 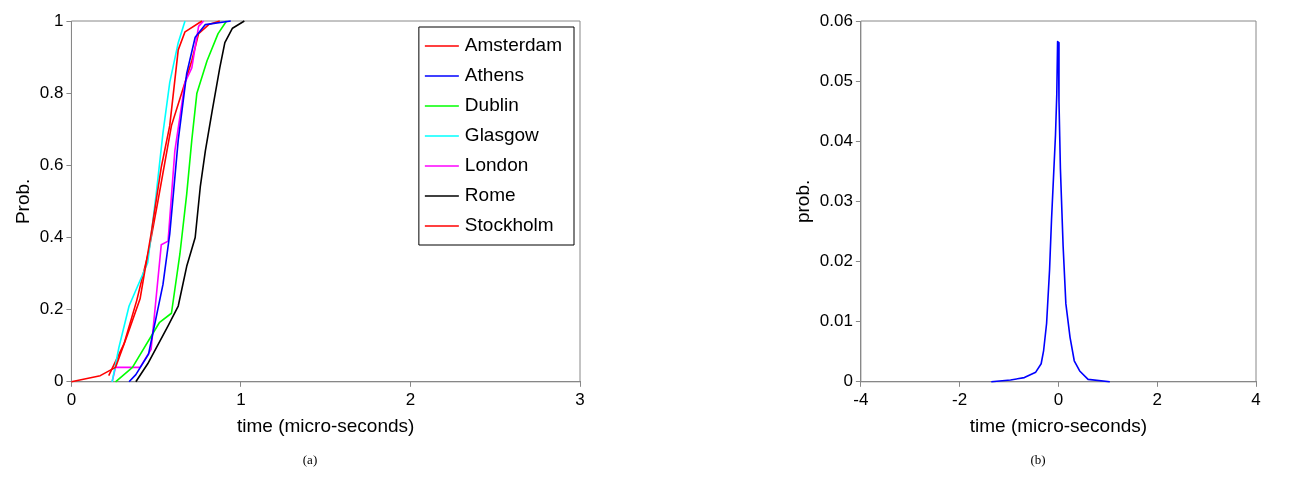 I want to click on legend-label: Stockholm, so click(x=509, y=225).